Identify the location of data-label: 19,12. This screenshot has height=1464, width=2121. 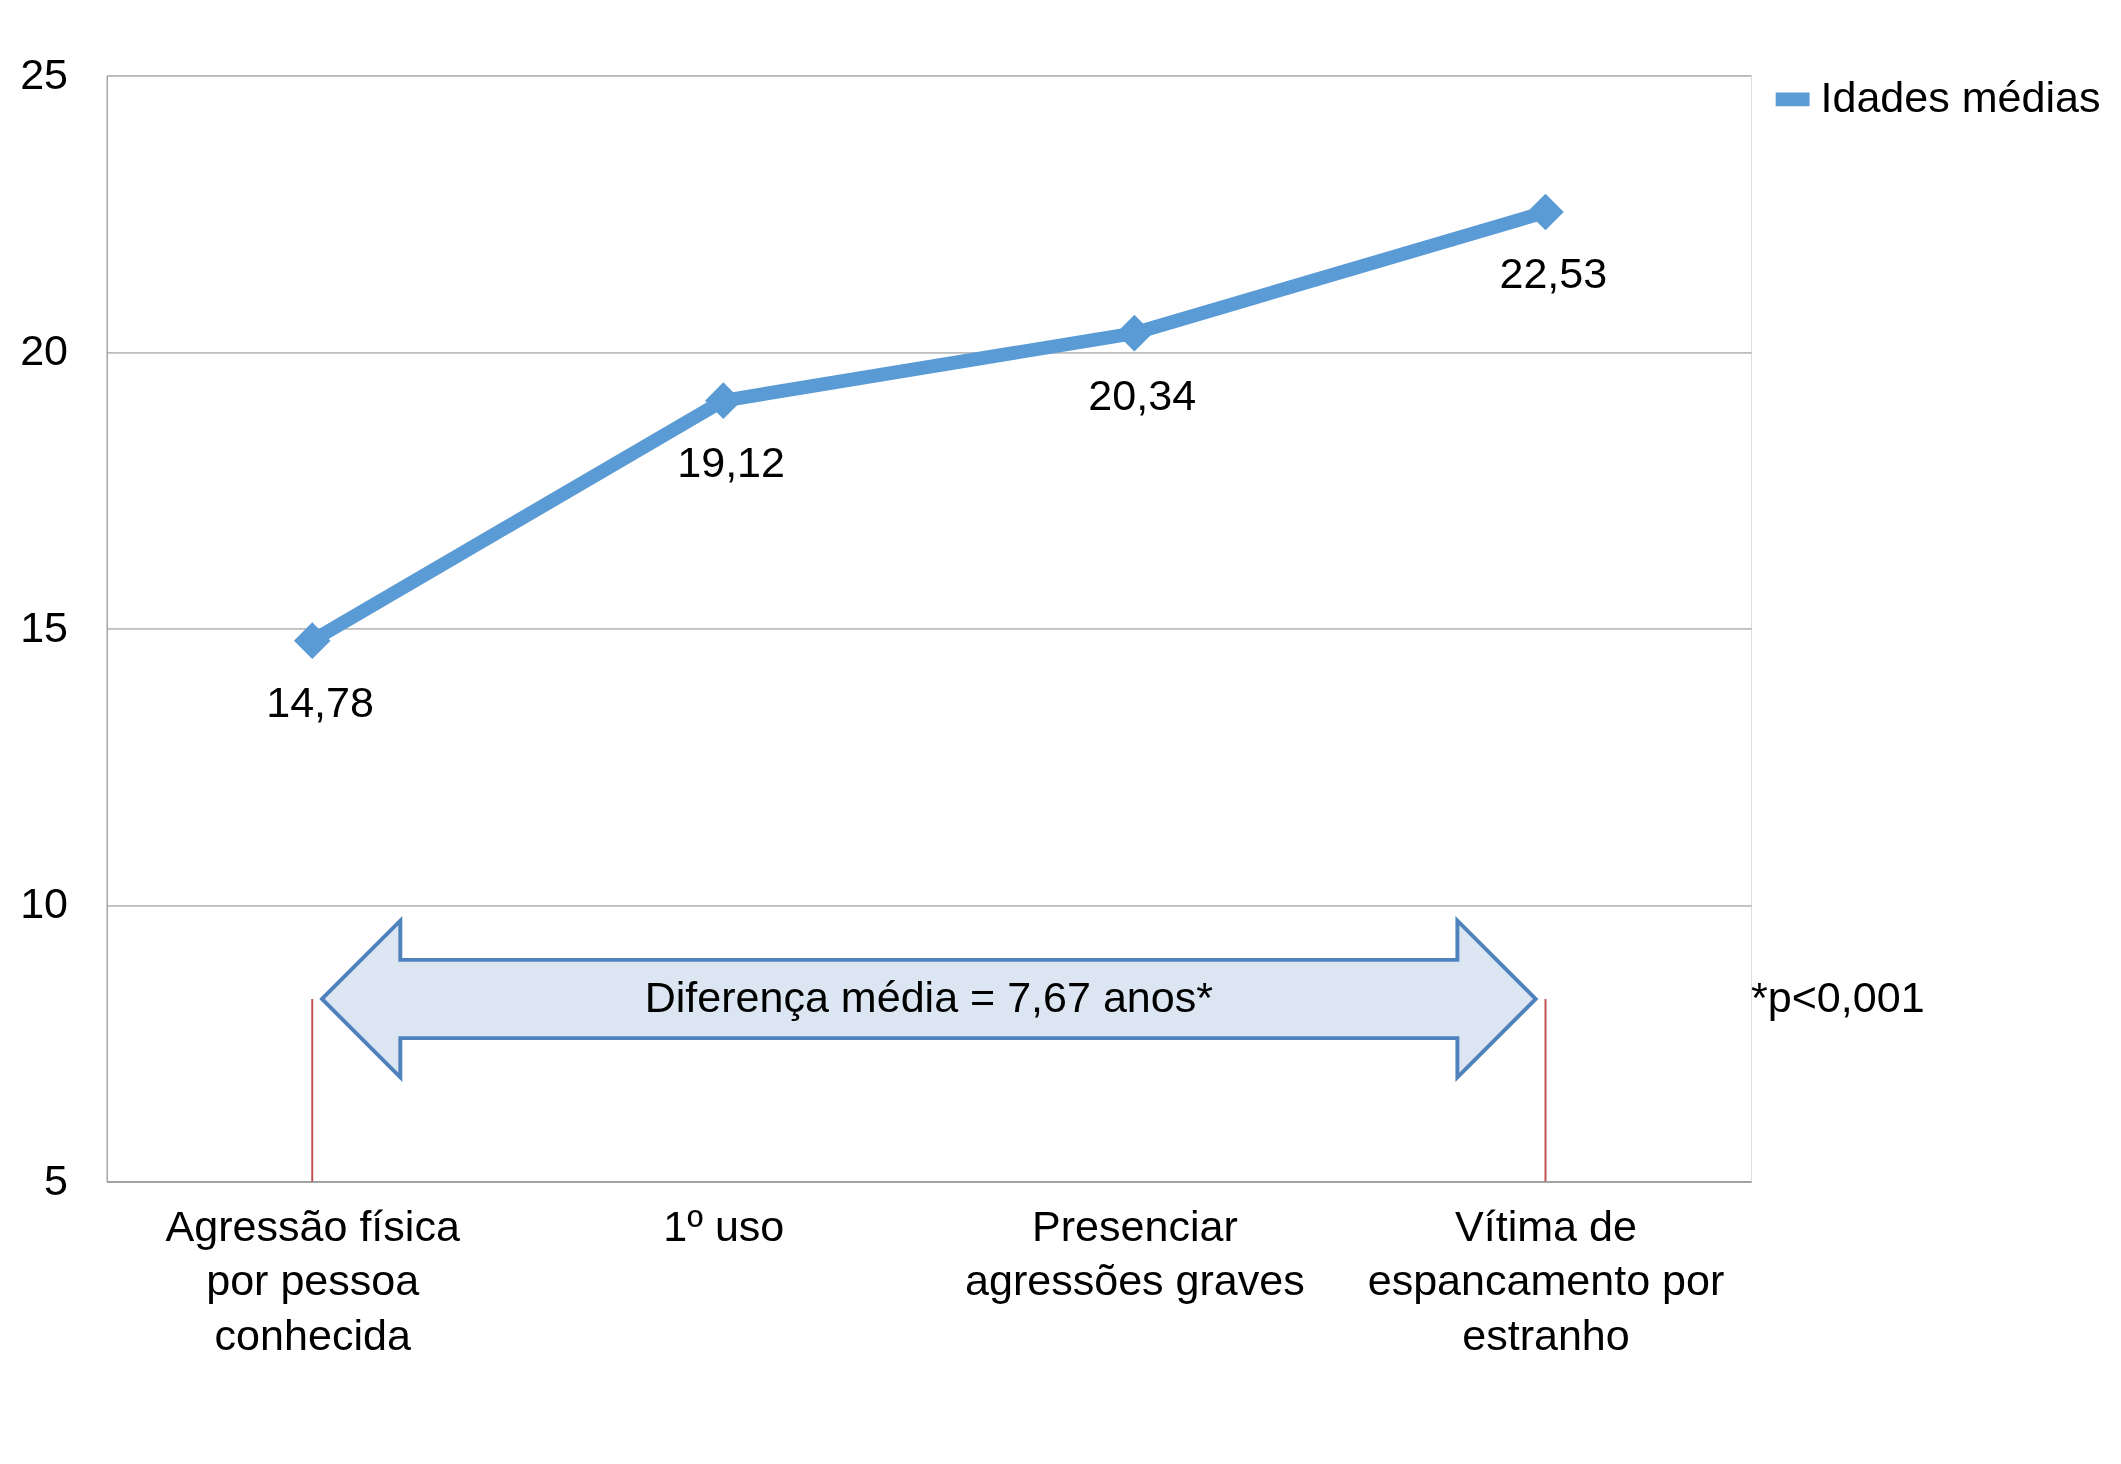
(731, 461).